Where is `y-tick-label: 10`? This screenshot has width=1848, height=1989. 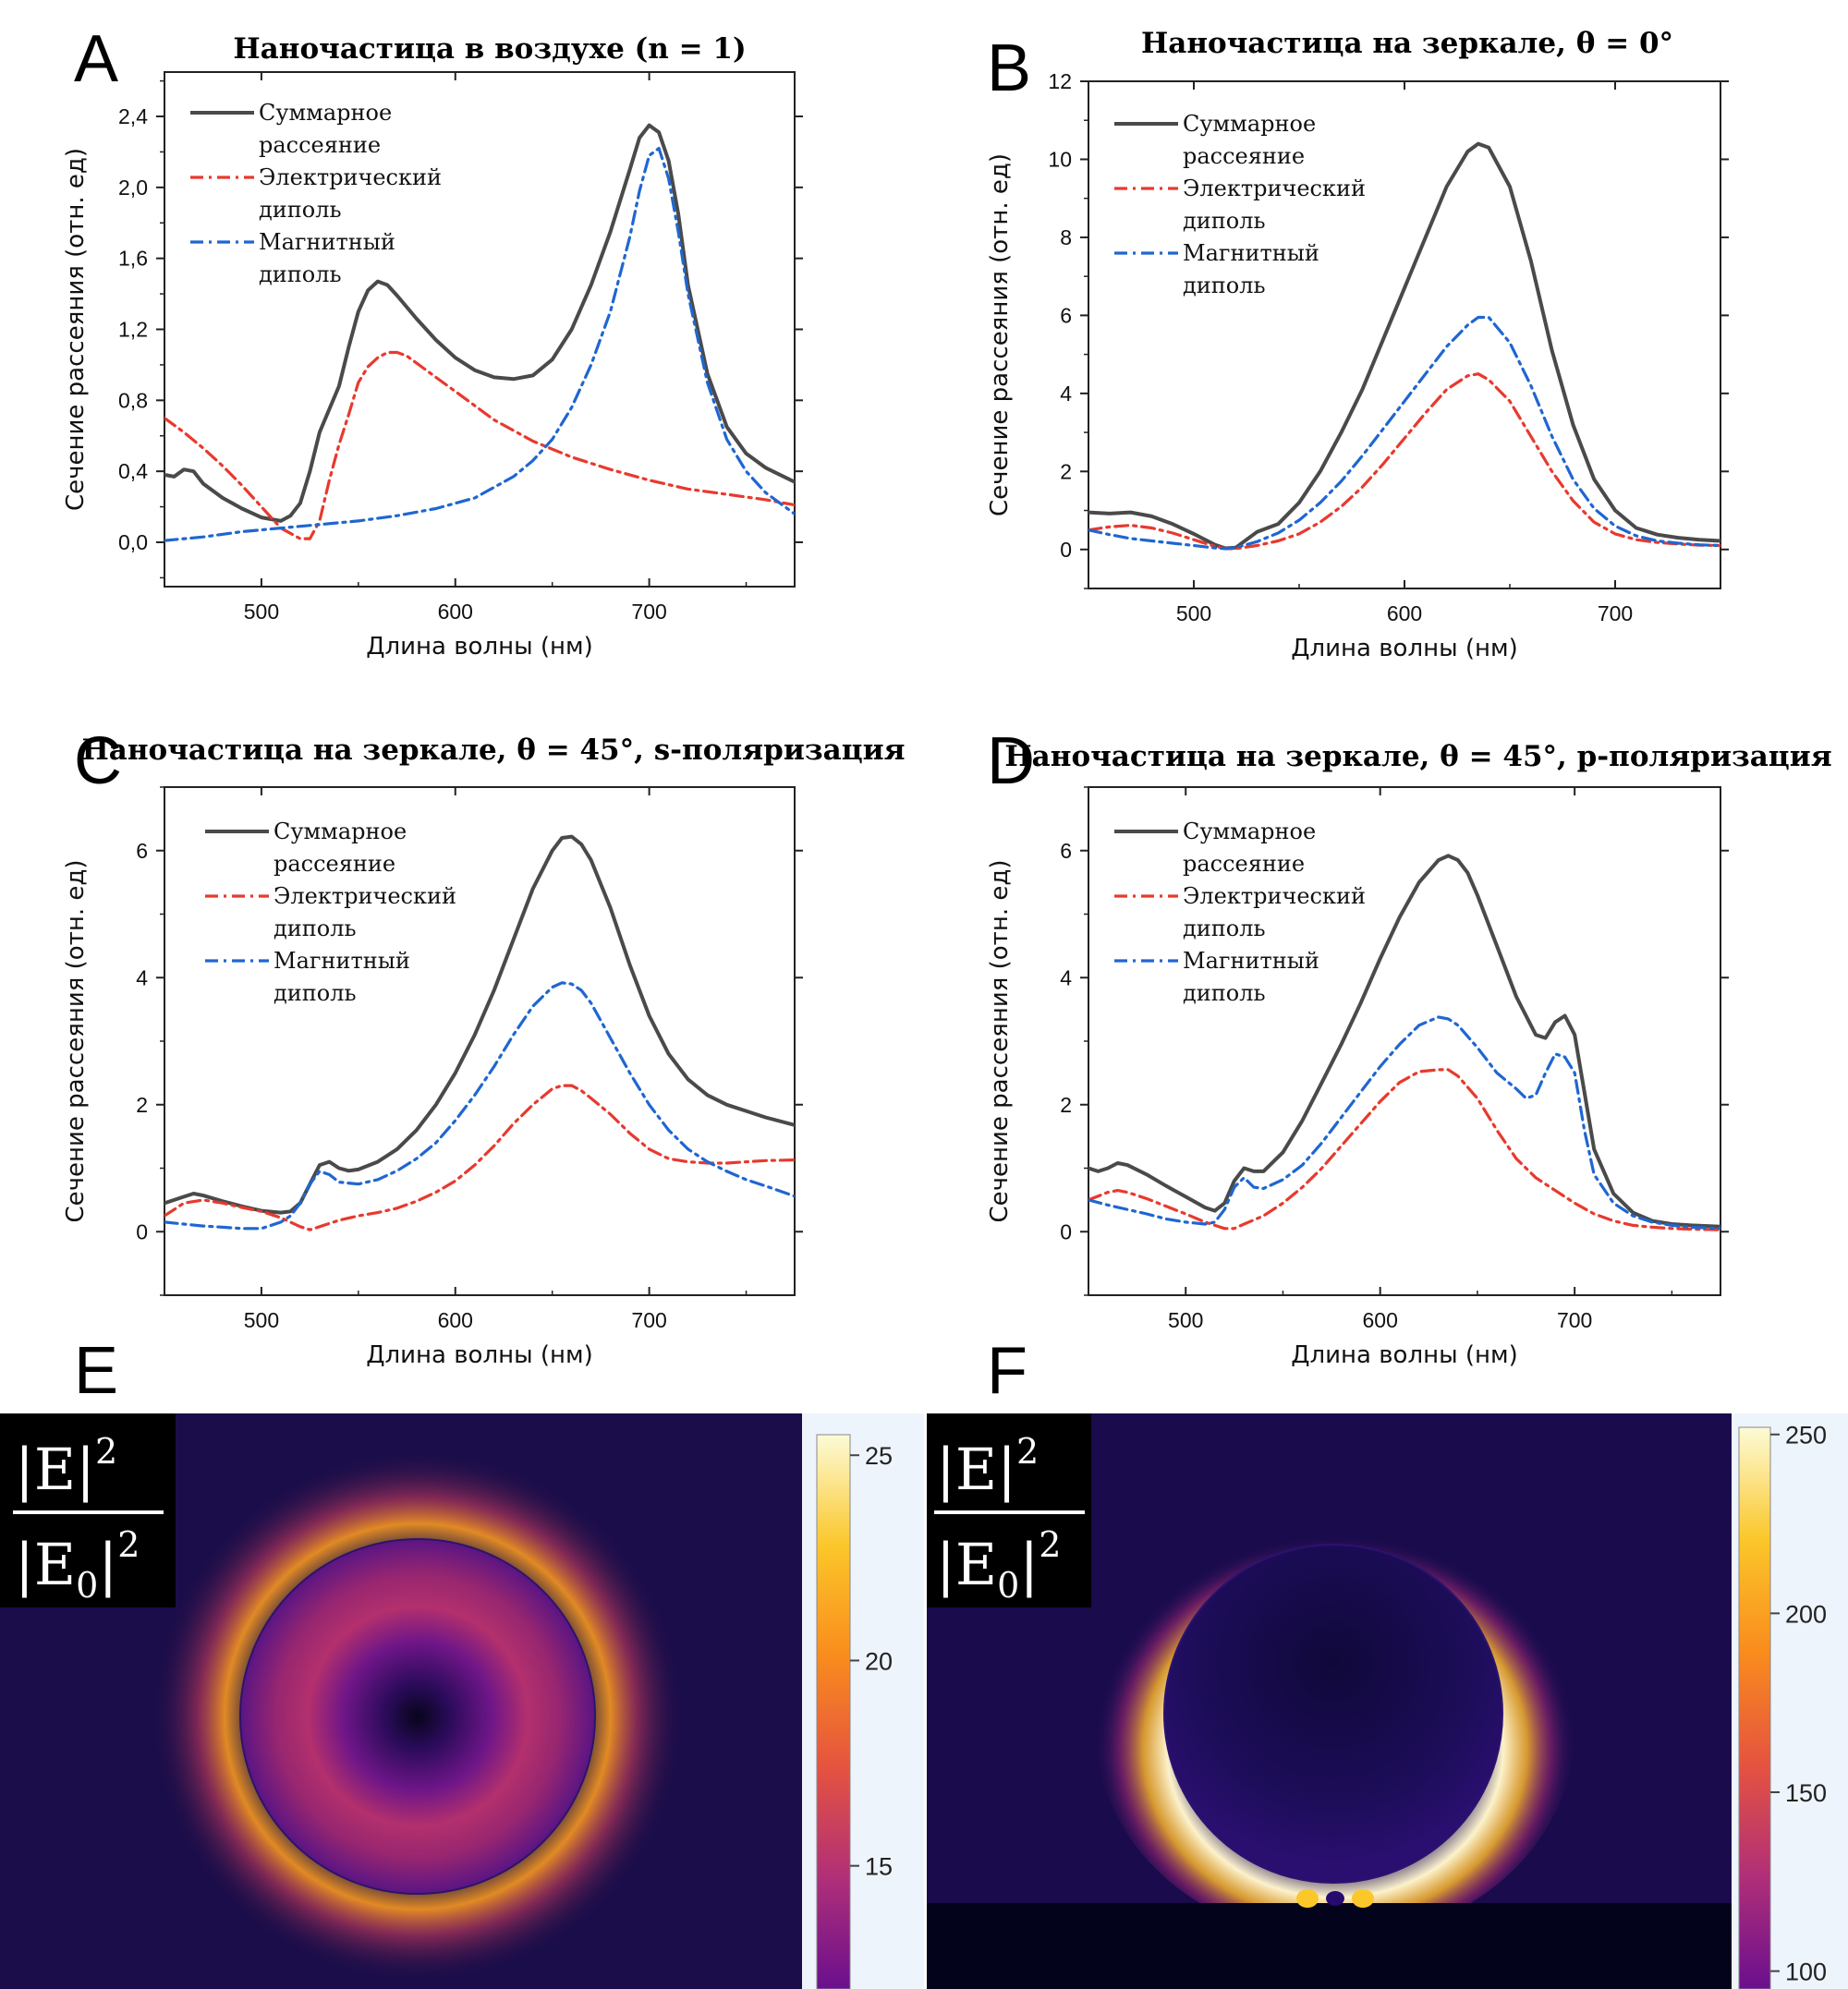
y-tick-label: 10 is located at coordinates (1060, 159).